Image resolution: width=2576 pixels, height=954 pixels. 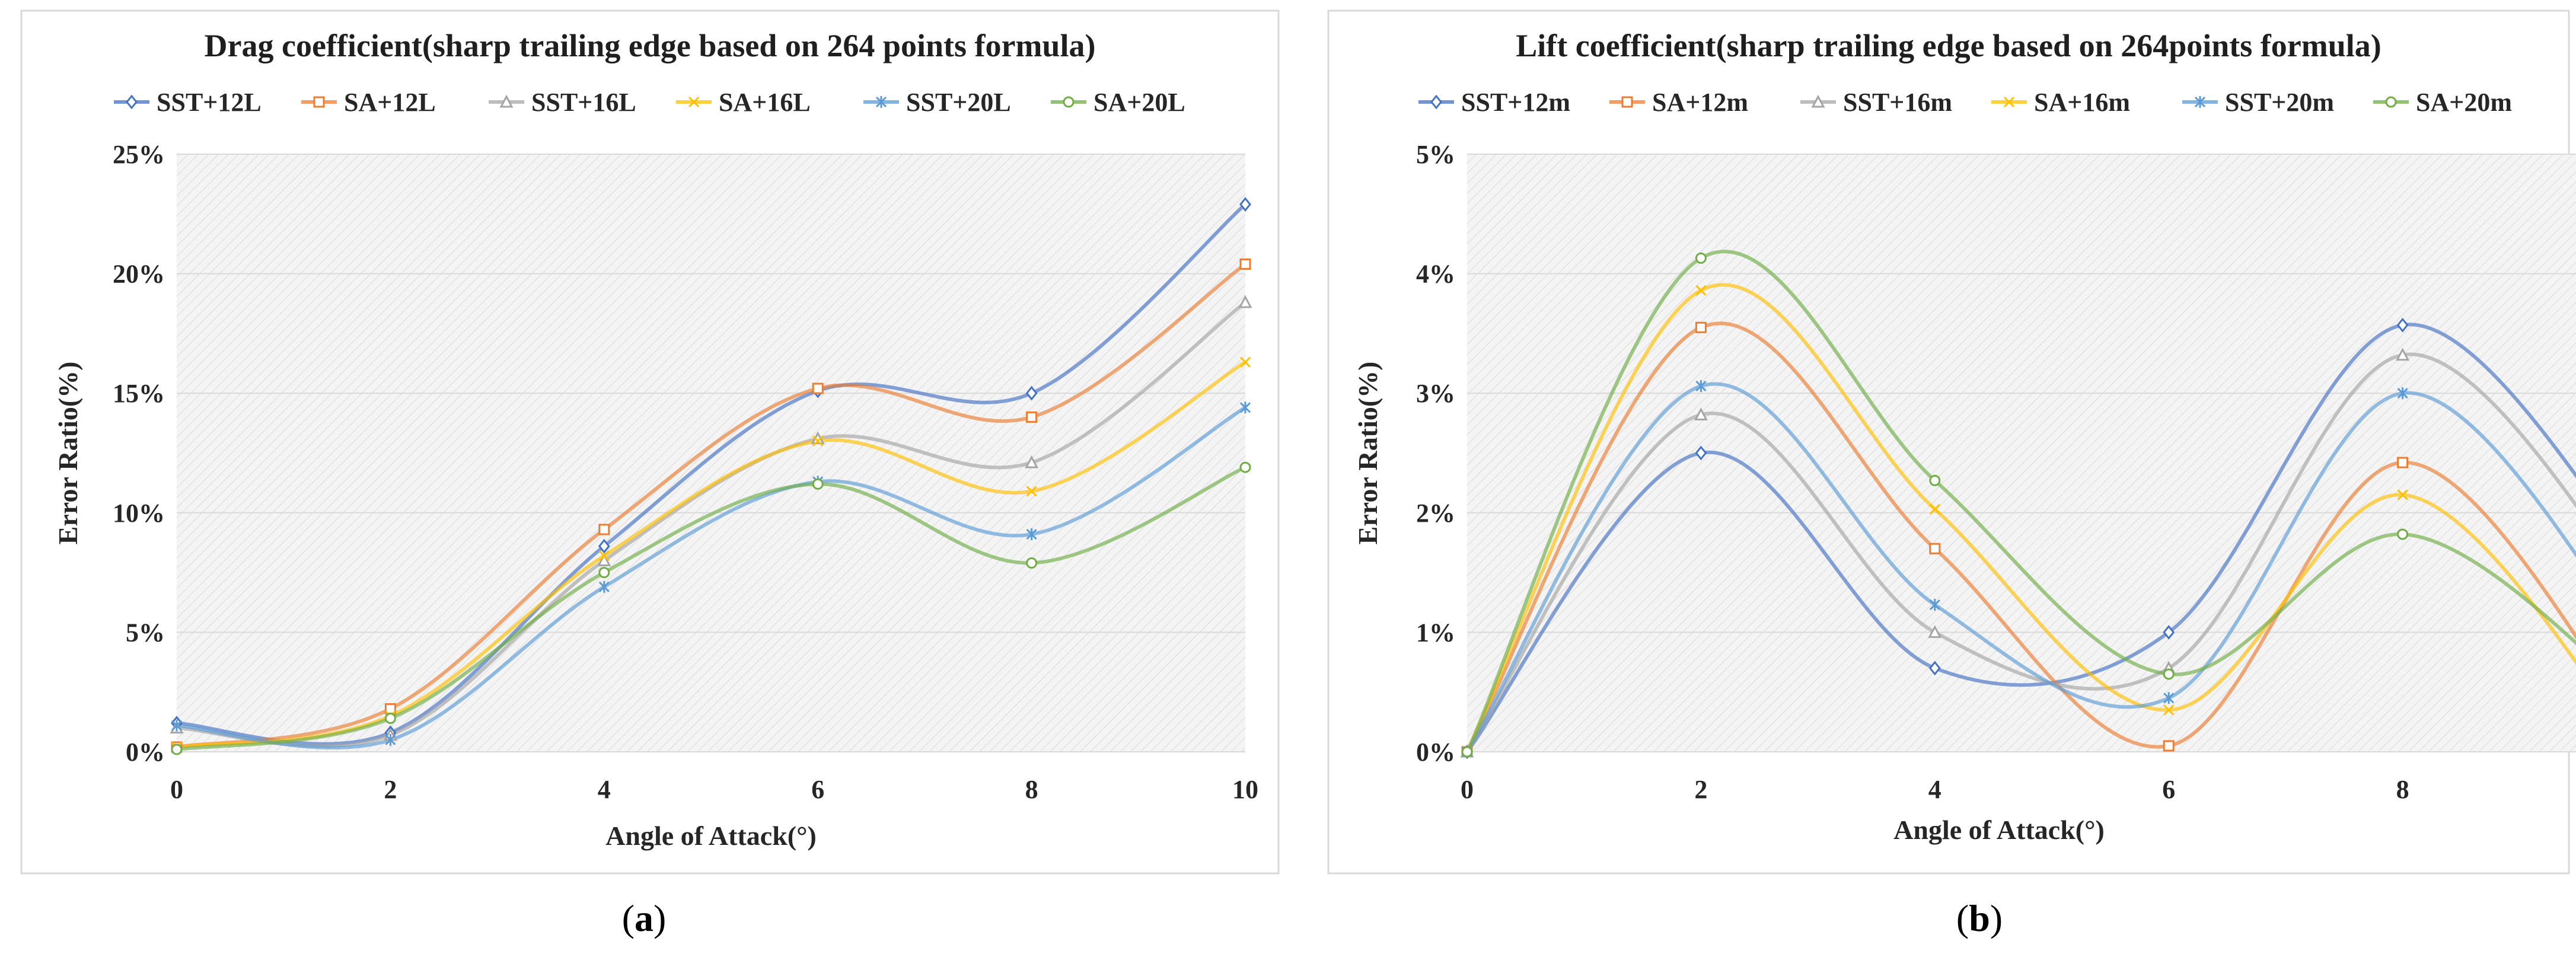 I want to click on legend: SST+12L SA+12L SST+16L SA+16L SST+20L SA+20L, so click(x=649, y=102).